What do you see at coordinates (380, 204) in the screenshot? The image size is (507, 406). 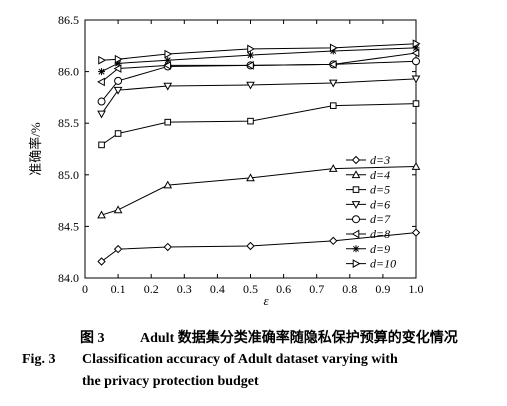 I see `legend-label: d=6` at bounding box center [380, 204].